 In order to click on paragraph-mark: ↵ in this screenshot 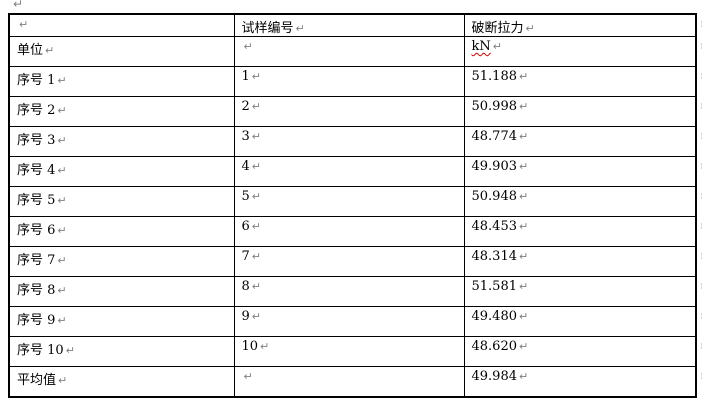, I will do `click(18, 5)`.